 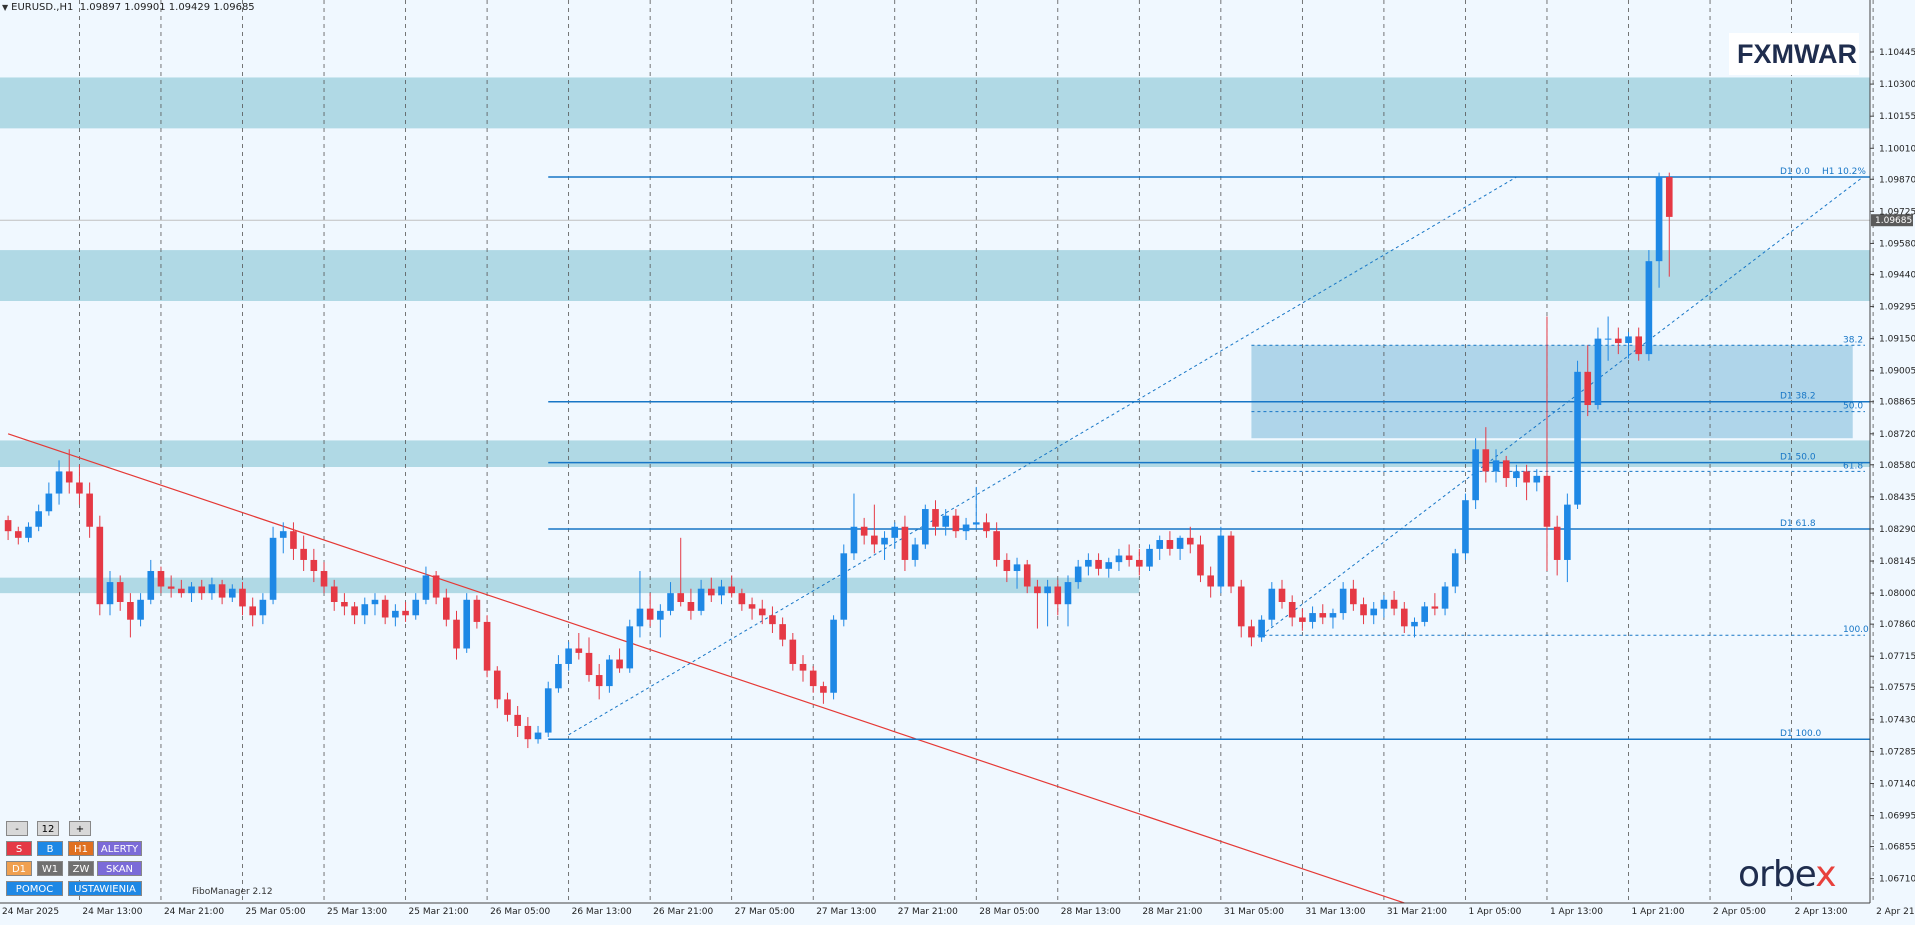 I want to click on h1-fib-label: H1 10.2%, so click(x=1844, y=172).